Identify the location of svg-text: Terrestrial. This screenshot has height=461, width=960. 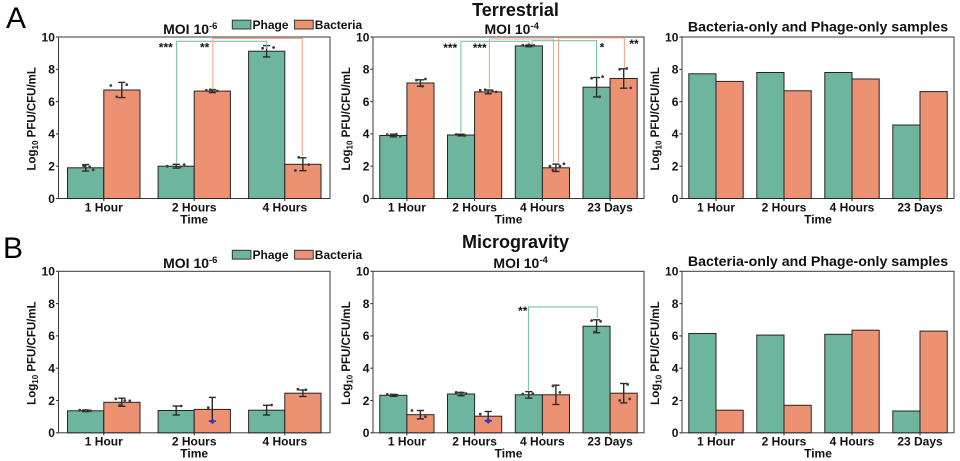
(515, 10).